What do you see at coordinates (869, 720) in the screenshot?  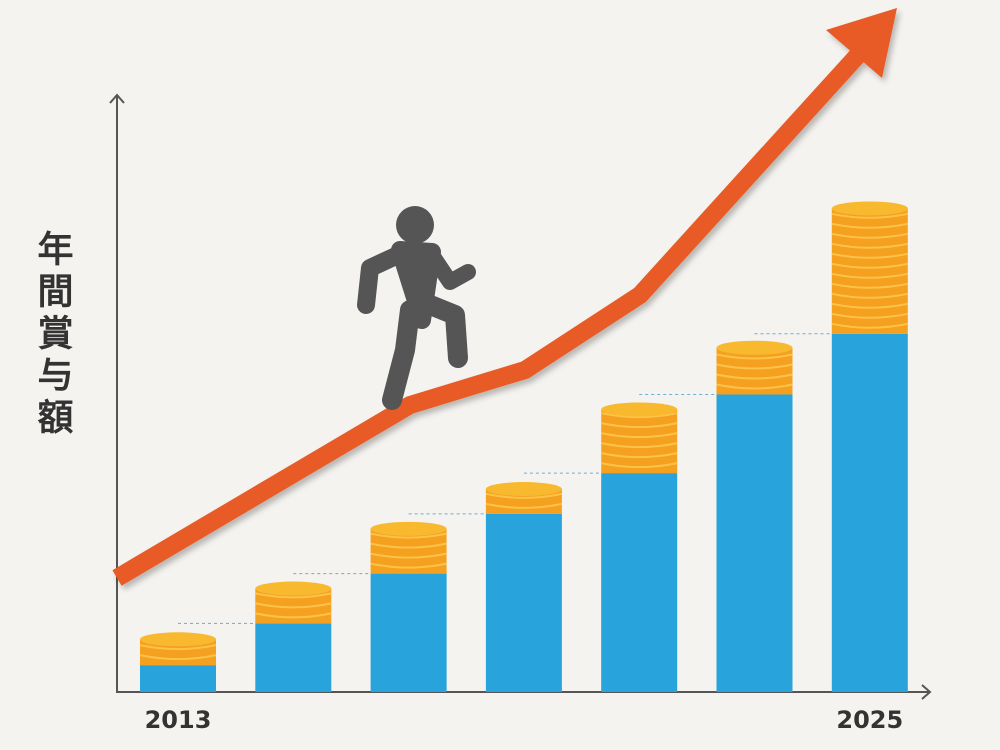 I see `x-tick-label: 2025` at bounding box center [869, 720].